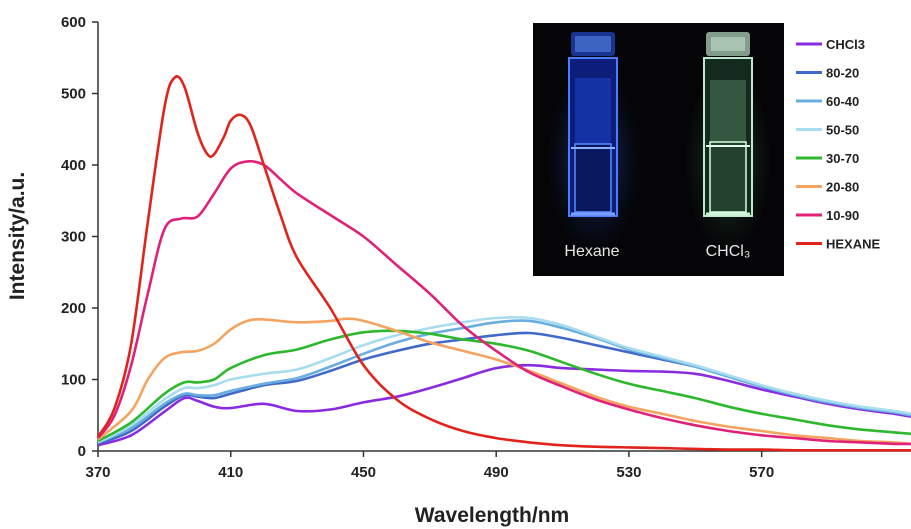 Image resolution: width=911 pixels, height=529 pixels. I want to click on x-tick-label: 450, so click(363, 472).